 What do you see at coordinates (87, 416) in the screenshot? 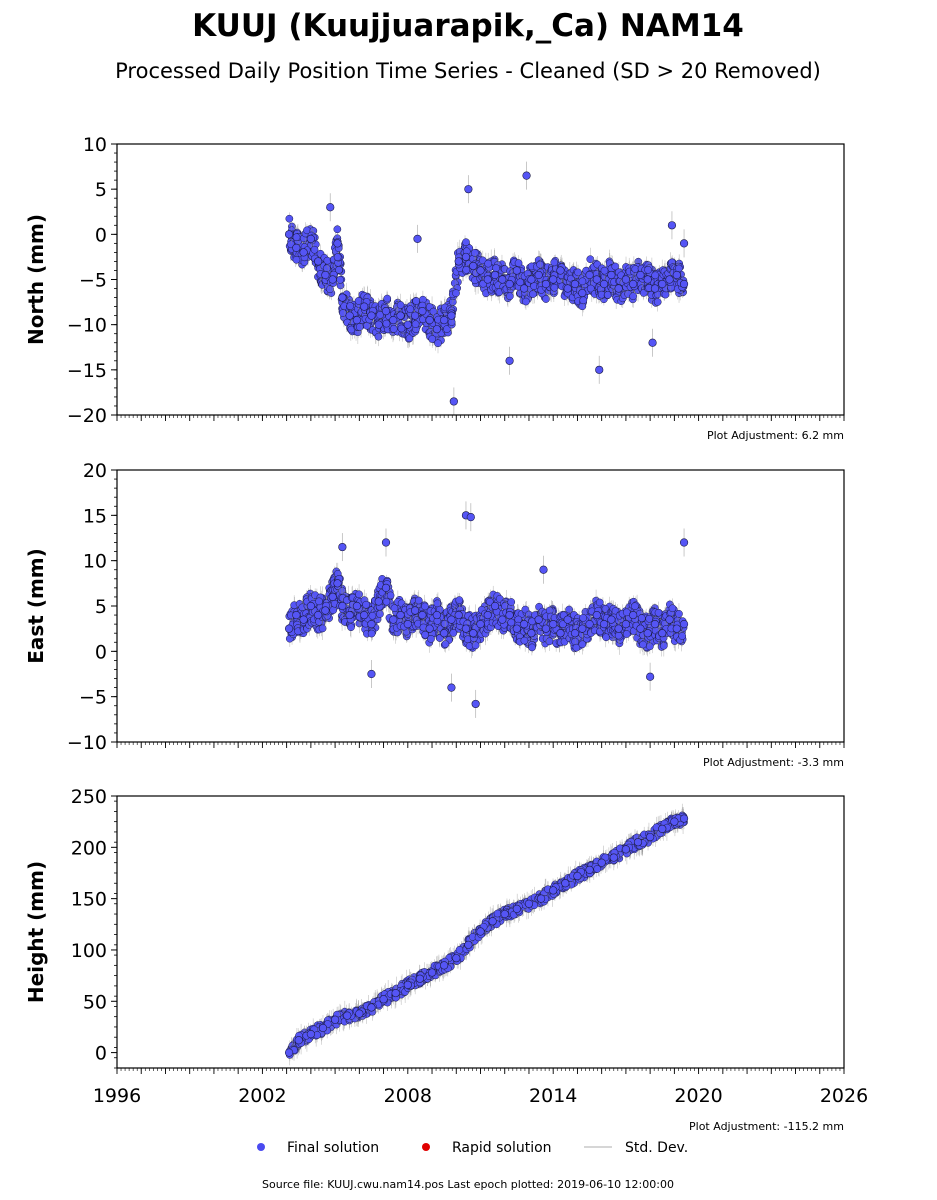
I see `y-tick-label: −20` at bounding box center [87, 416].